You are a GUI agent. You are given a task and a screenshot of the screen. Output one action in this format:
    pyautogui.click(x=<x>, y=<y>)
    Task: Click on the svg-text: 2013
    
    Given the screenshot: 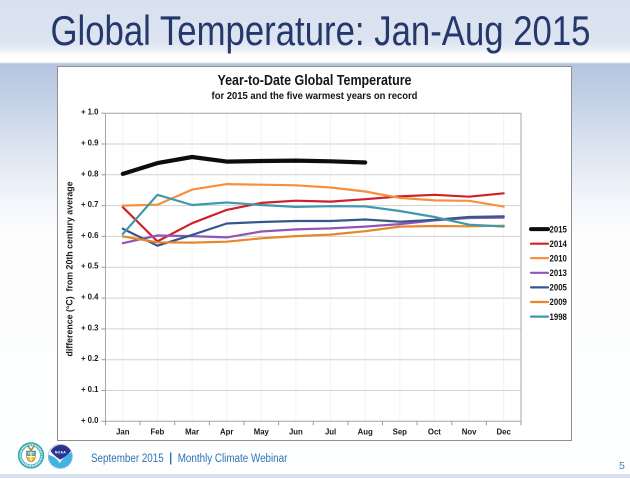 What is the action you would take?
    pyautogui.click(x=558, y=273)
    